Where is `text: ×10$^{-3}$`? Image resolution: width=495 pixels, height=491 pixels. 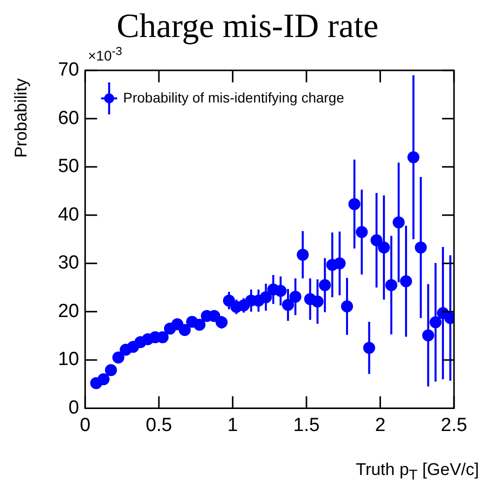
text: ×10$^{-3}$ is located at coordinates (105, 54).